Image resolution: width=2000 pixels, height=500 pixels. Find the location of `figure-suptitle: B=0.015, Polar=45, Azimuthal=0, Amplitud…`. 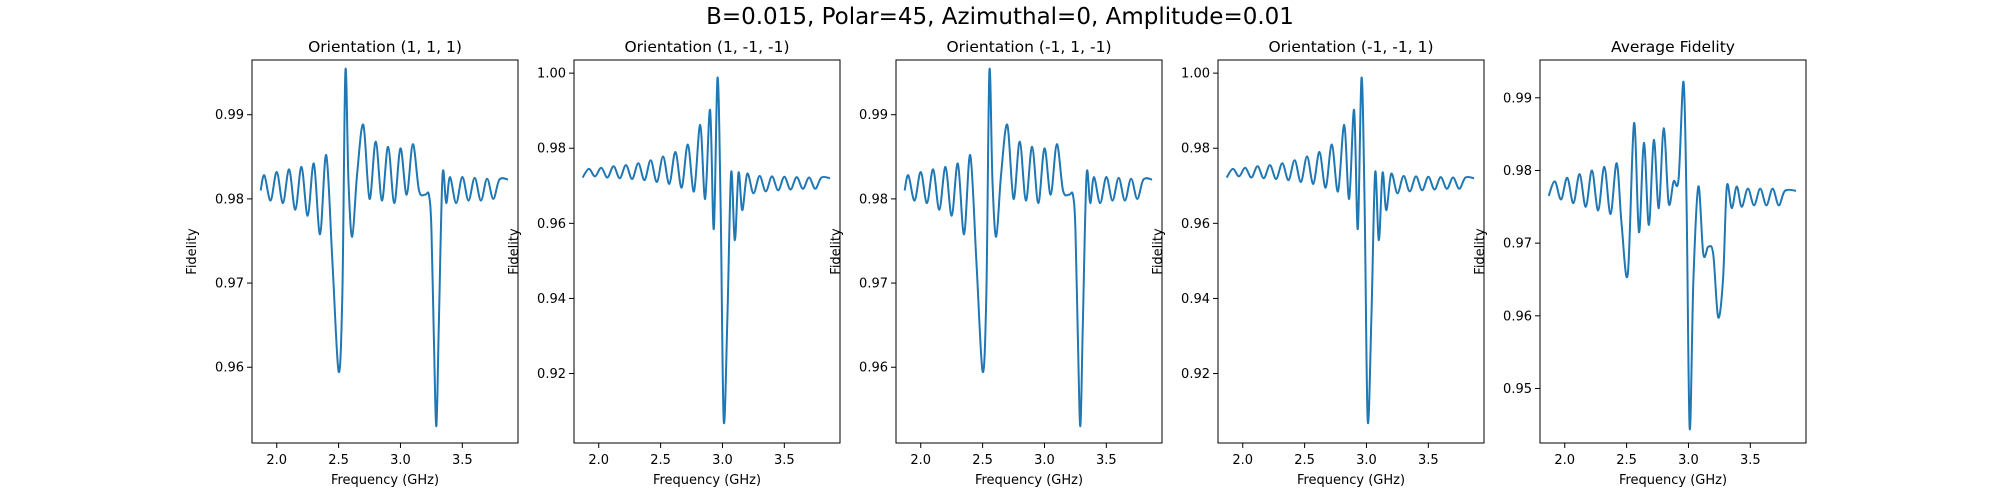

figure-suptitle: B=0.015, Polar=45, Azimuthal=0, Amplitud… is located at coordinates (1000, 17).